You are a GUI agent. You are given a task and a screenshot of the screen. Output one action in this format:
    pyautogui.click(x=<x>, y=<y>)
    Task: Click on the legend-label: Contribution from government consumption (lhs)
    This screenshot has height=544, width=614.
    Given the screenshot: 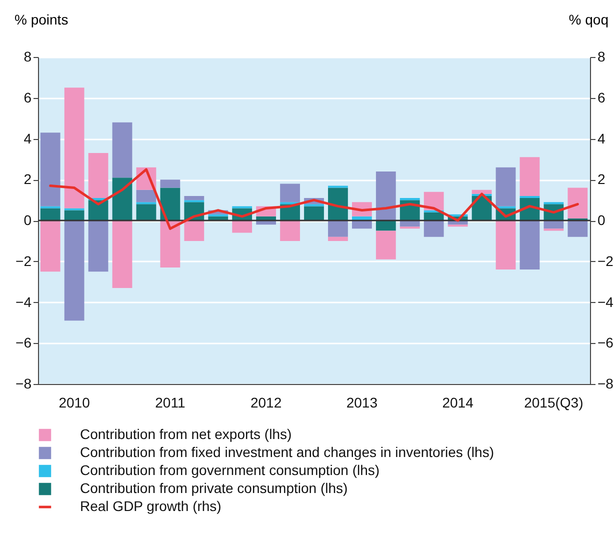 What is the action you would take?
    pyautogui.click(x=230, y=470)
    